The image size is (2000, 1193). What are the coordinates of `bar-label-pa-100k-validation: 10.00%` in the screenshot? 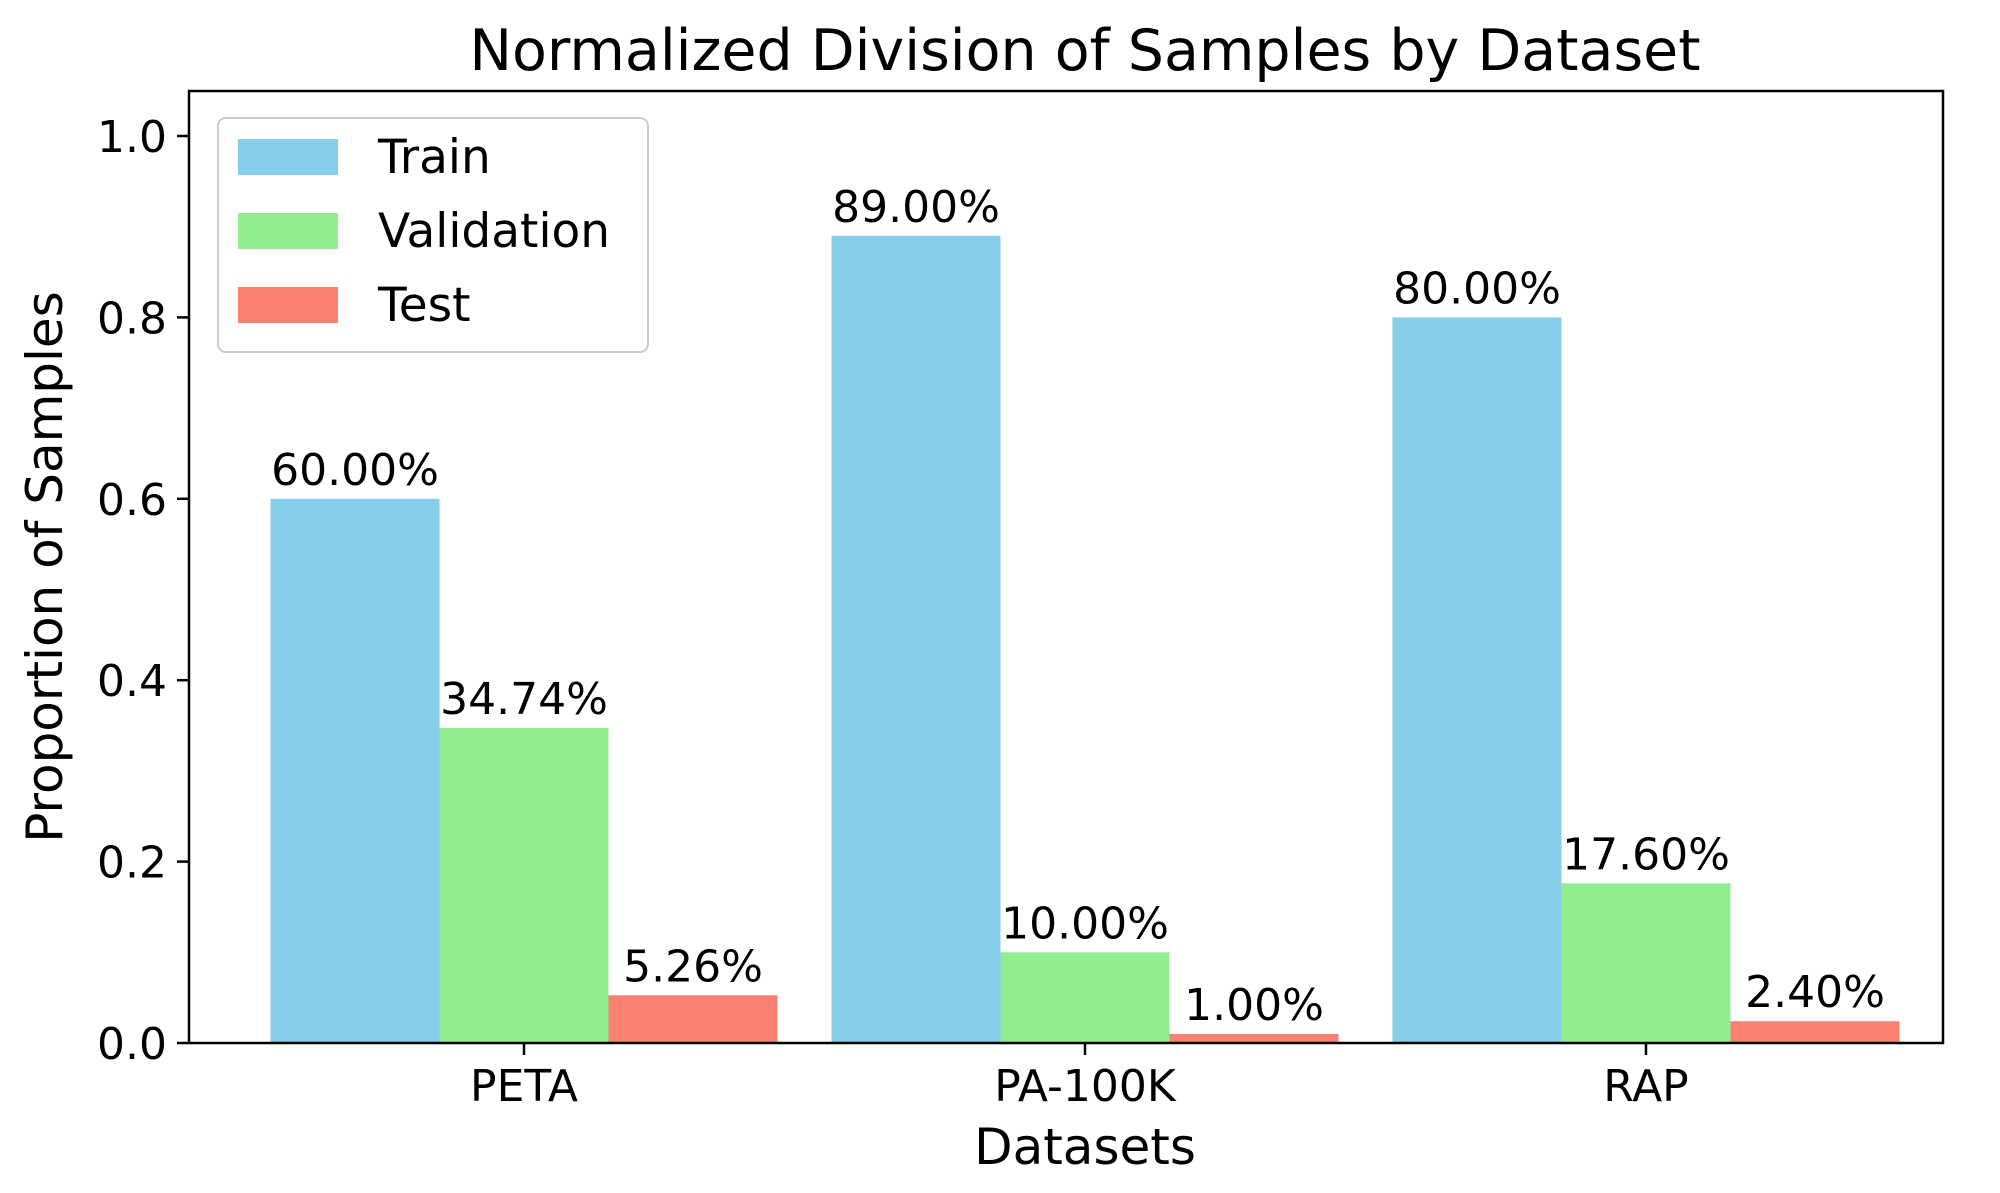 It's located at (1085, 923).